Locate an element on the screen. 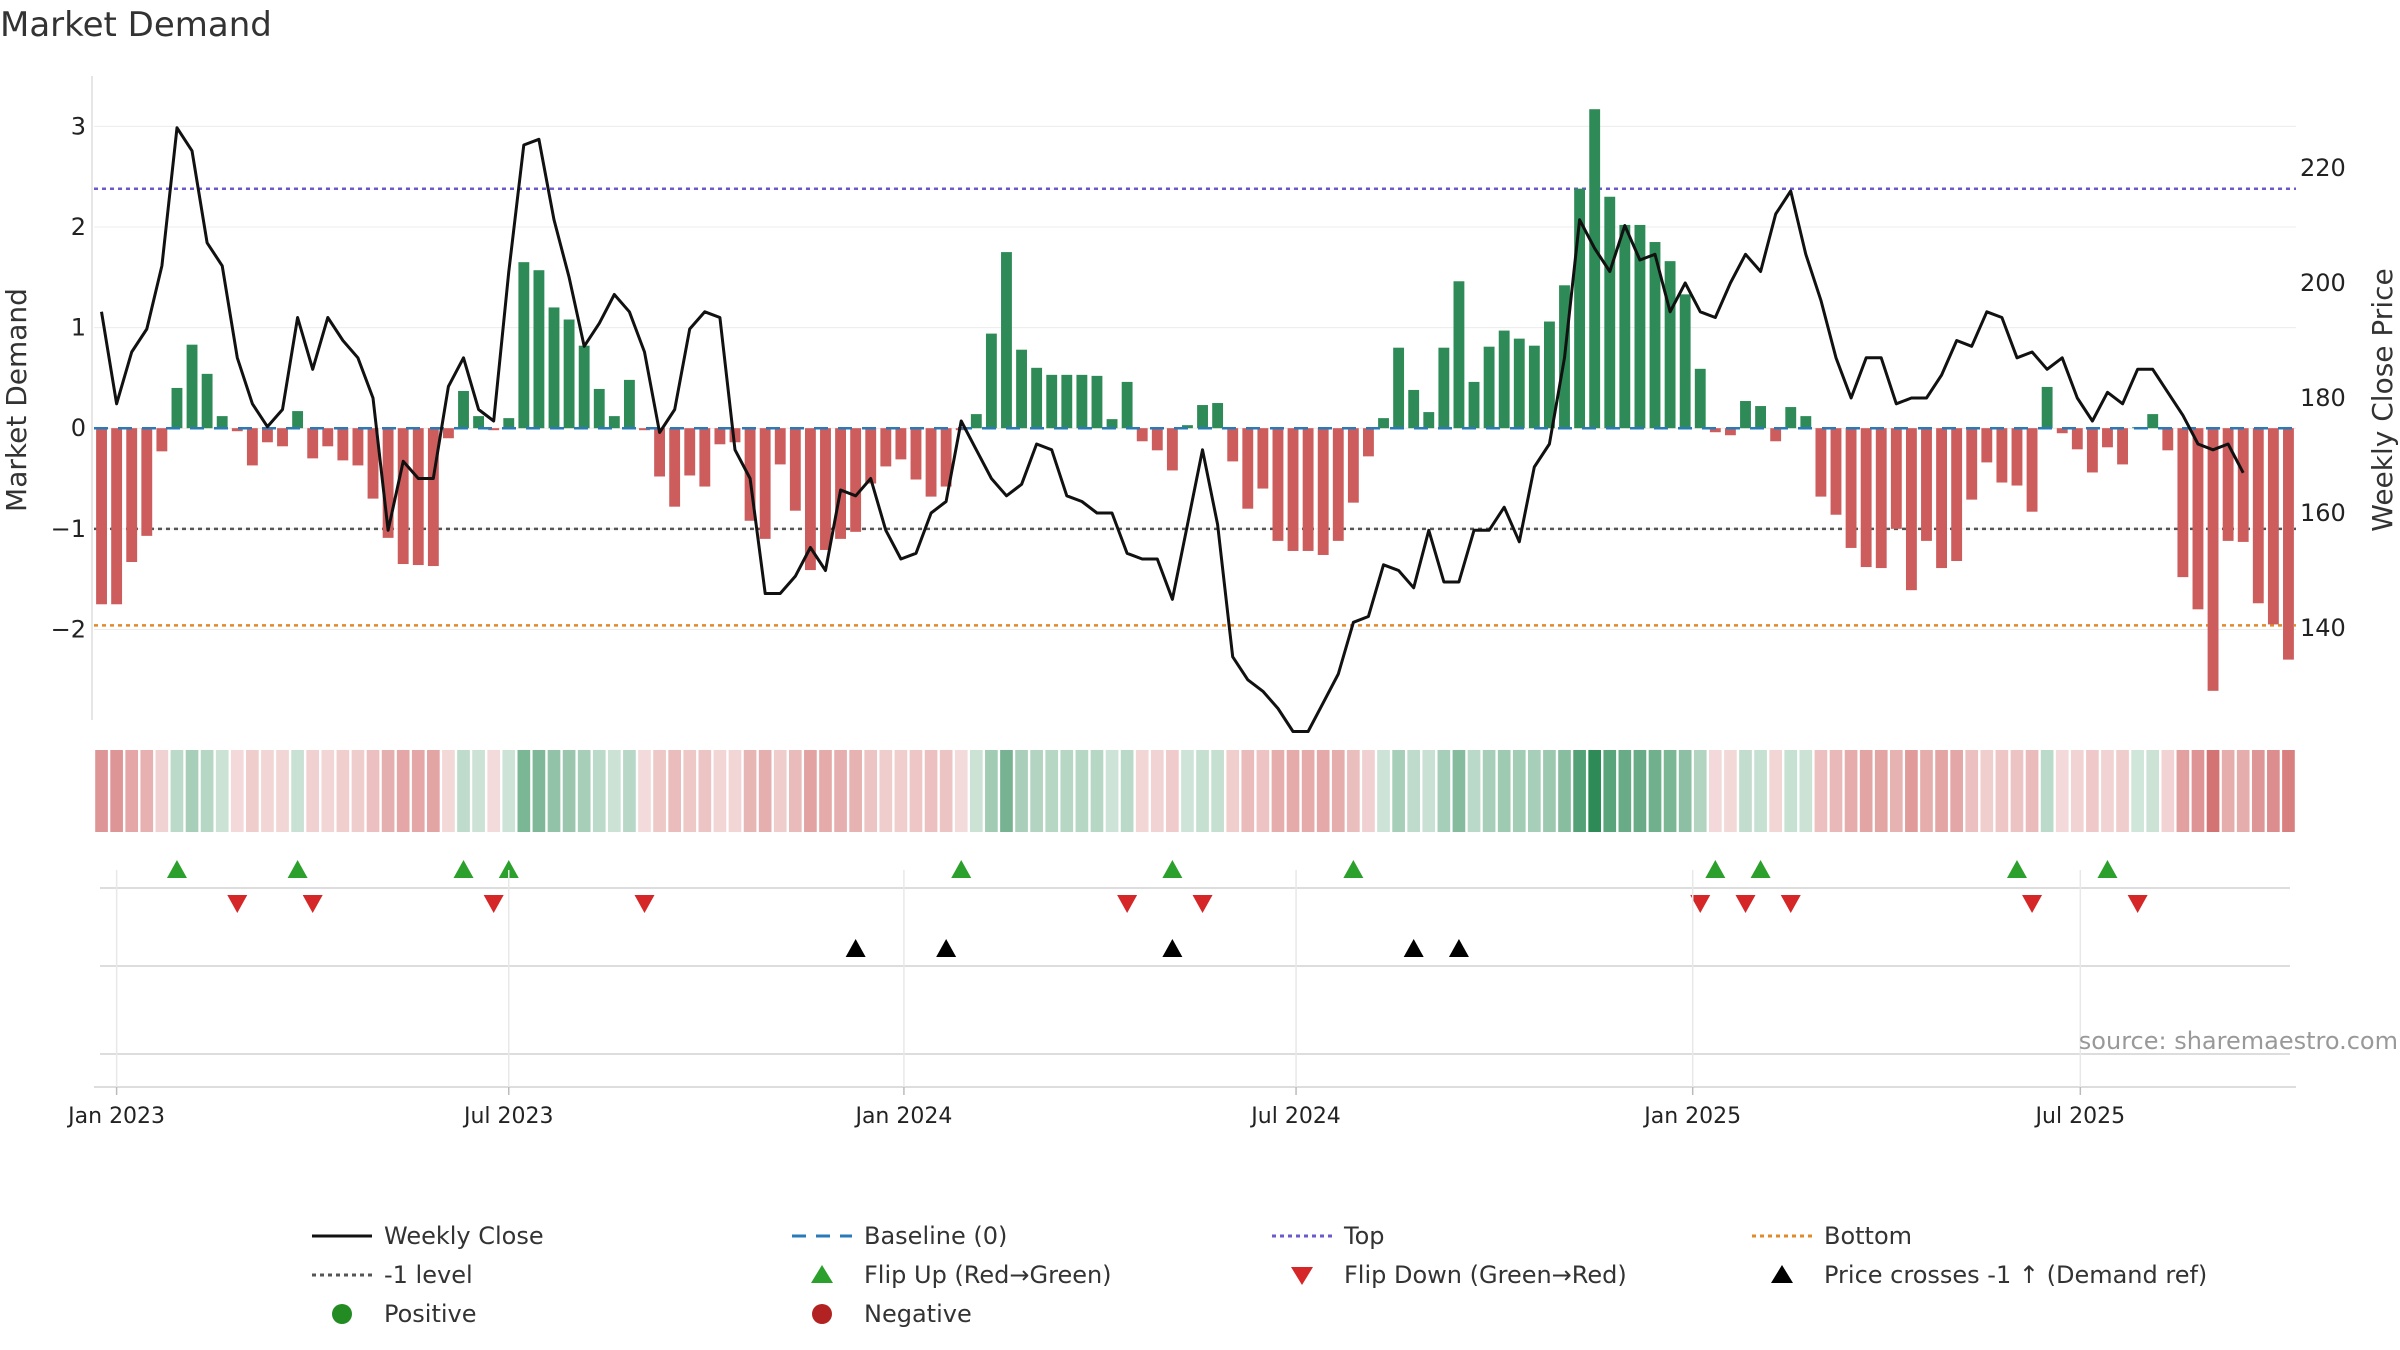 Image resolution: width=2400 pixels, height=1350 pixels. legend-label: Flip Up (Red→Green) is located at coordinates (988, 1275).